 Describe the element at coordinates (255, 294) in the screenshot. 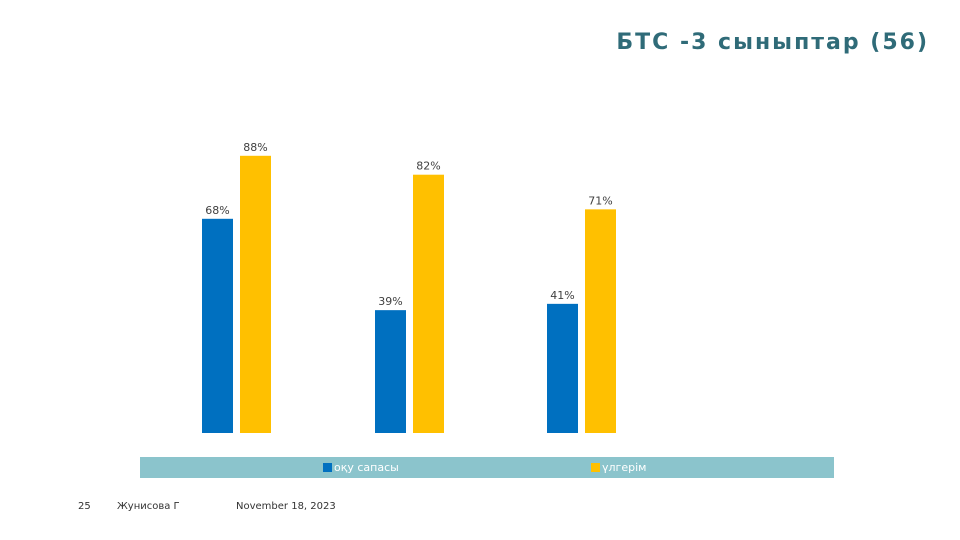

I see `bar-series2-group1` at that location.